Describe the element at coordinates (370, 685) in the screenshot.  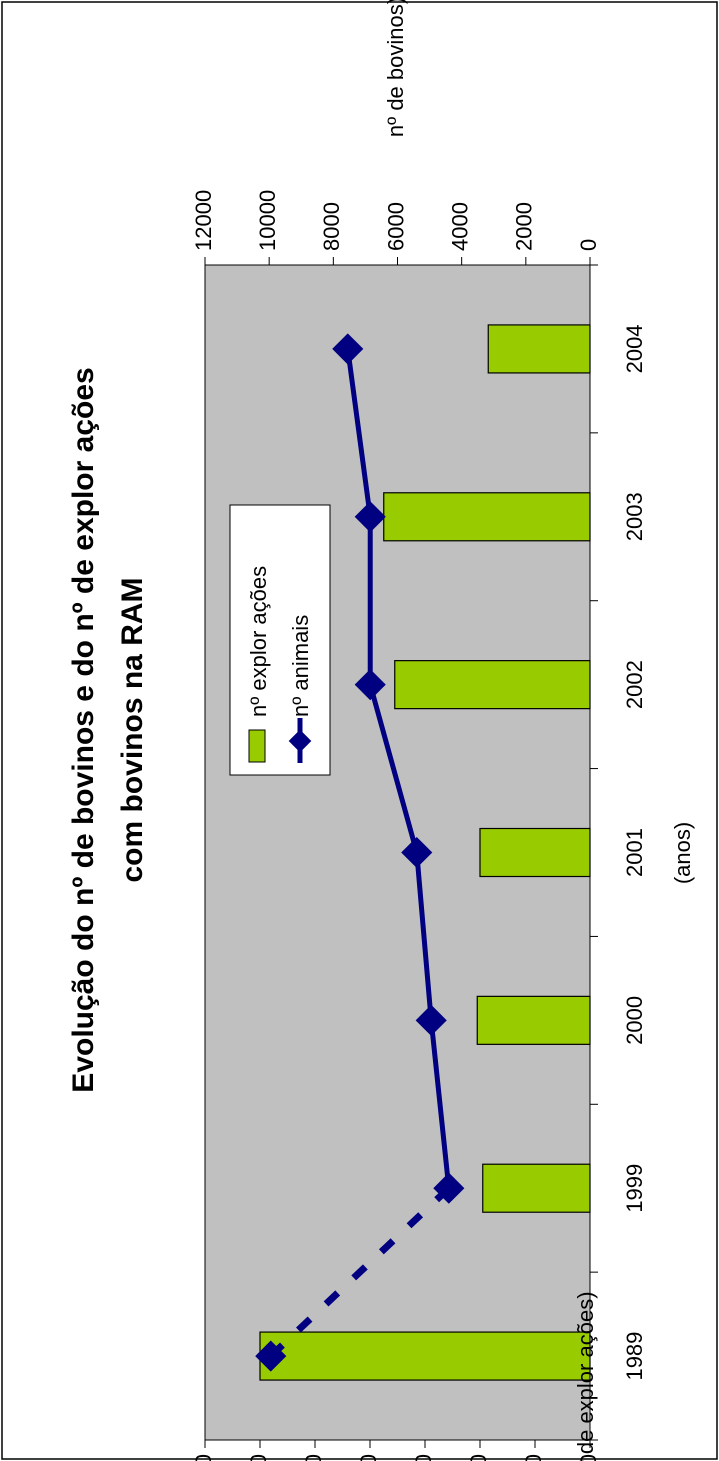
I see `marker-2002` at that location.